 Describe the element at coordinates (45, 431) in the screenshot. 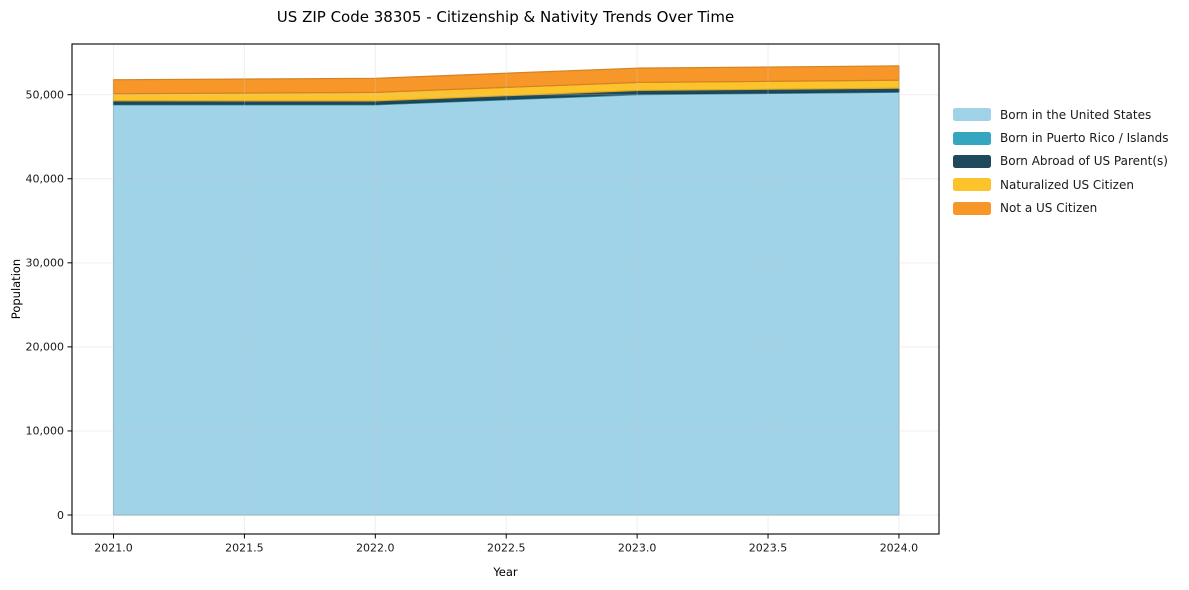

I see `y-tick-label: 10,000` at that location.